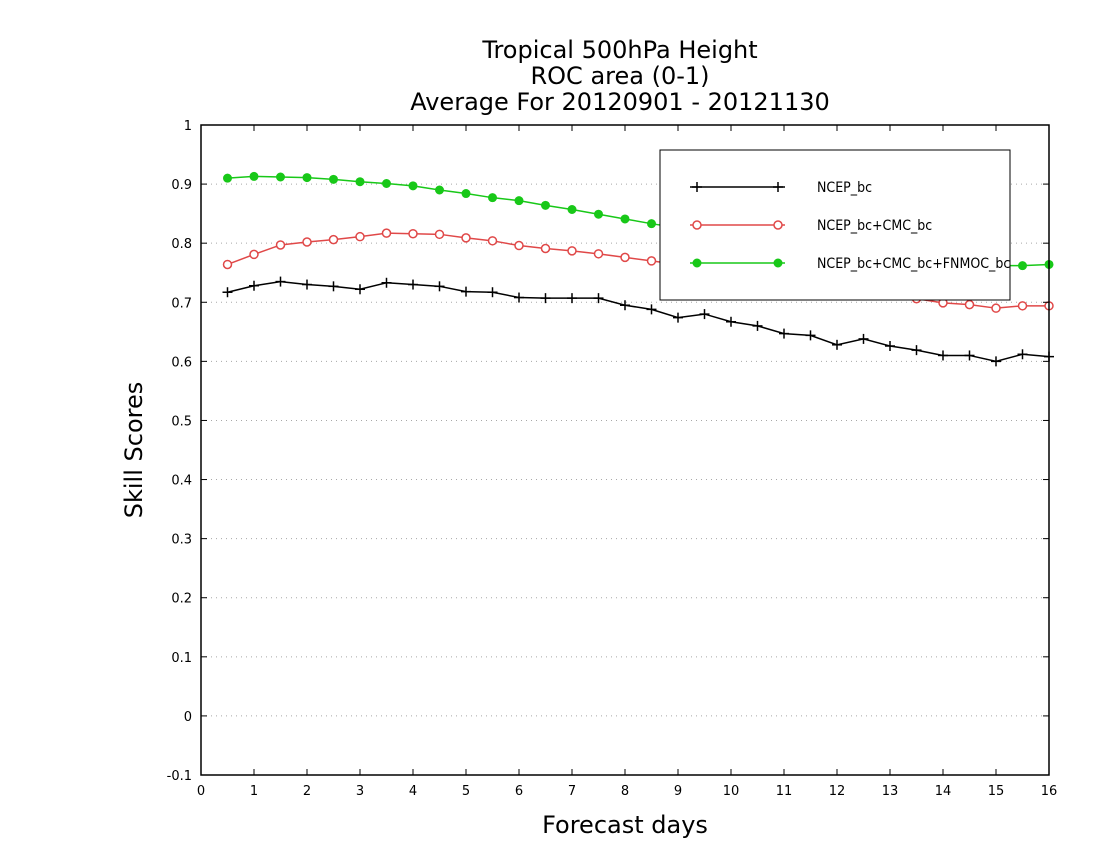 This screenshot has width=1100, height=850. Describe the element at coordinates (307, 791) in the screenshot. I see `x-tick-label: 2` at that location.